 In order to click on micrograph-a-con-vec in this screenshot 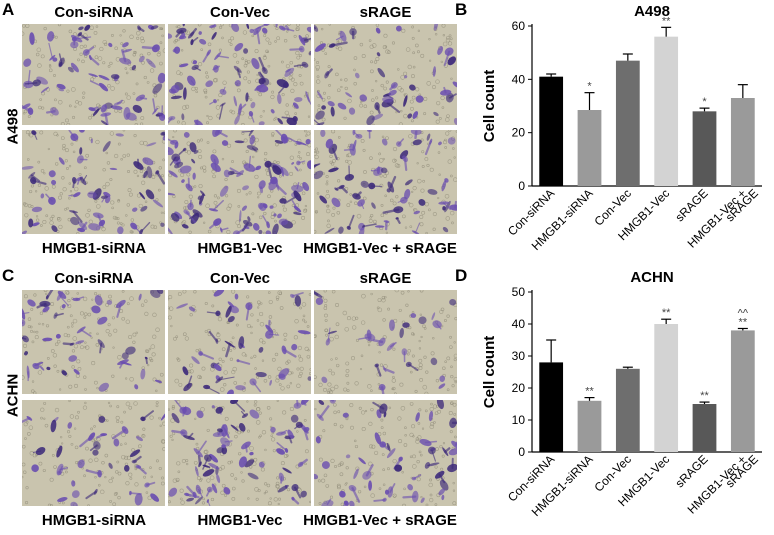, I will do `click(239, 74)`.